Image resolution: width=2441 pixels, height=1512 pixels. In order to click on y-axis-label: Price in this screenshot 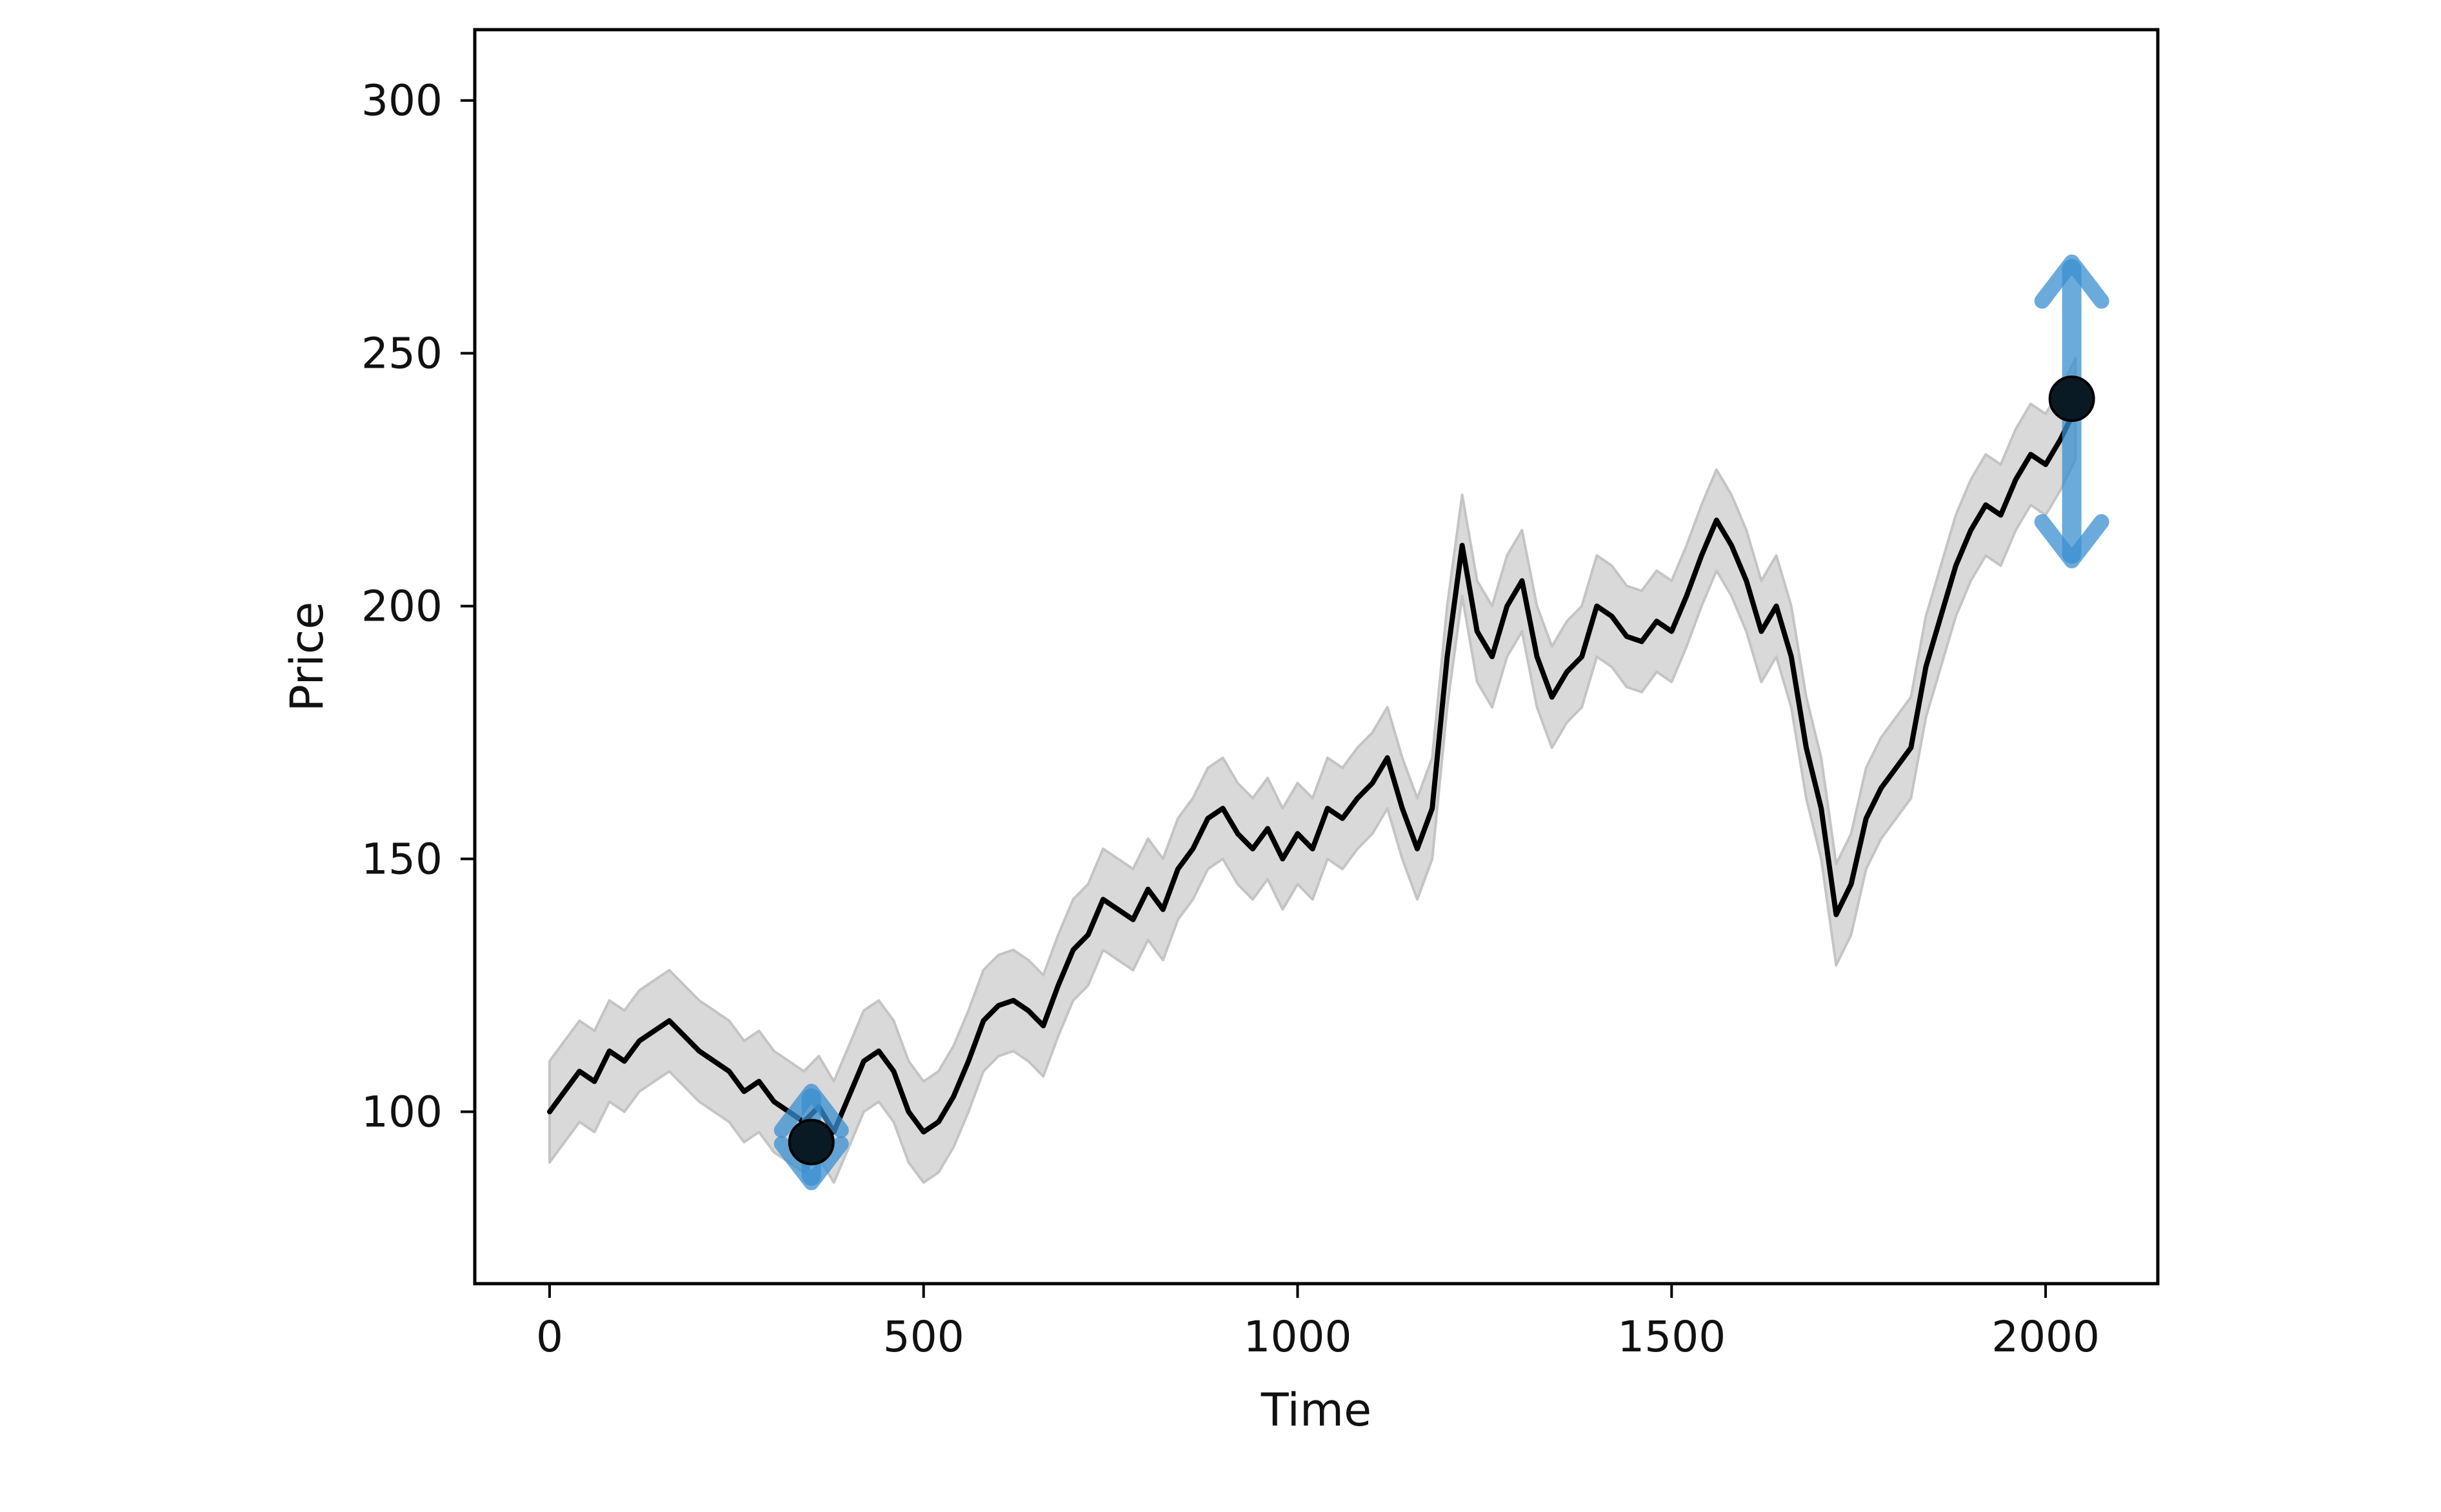, I will do `click(307, 657)`.